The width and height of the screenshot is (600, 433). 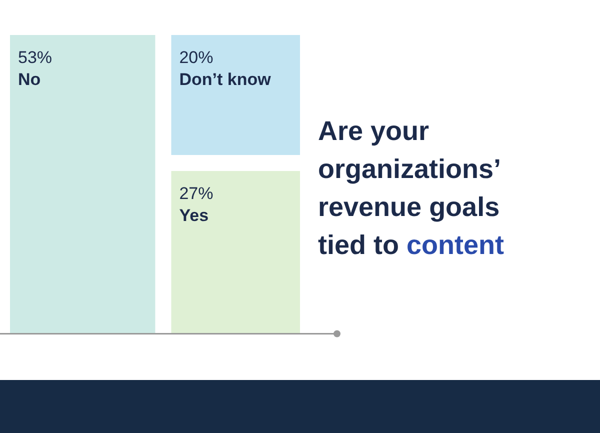 I want to click on data-label: 53%, so click(x=35, y=57).